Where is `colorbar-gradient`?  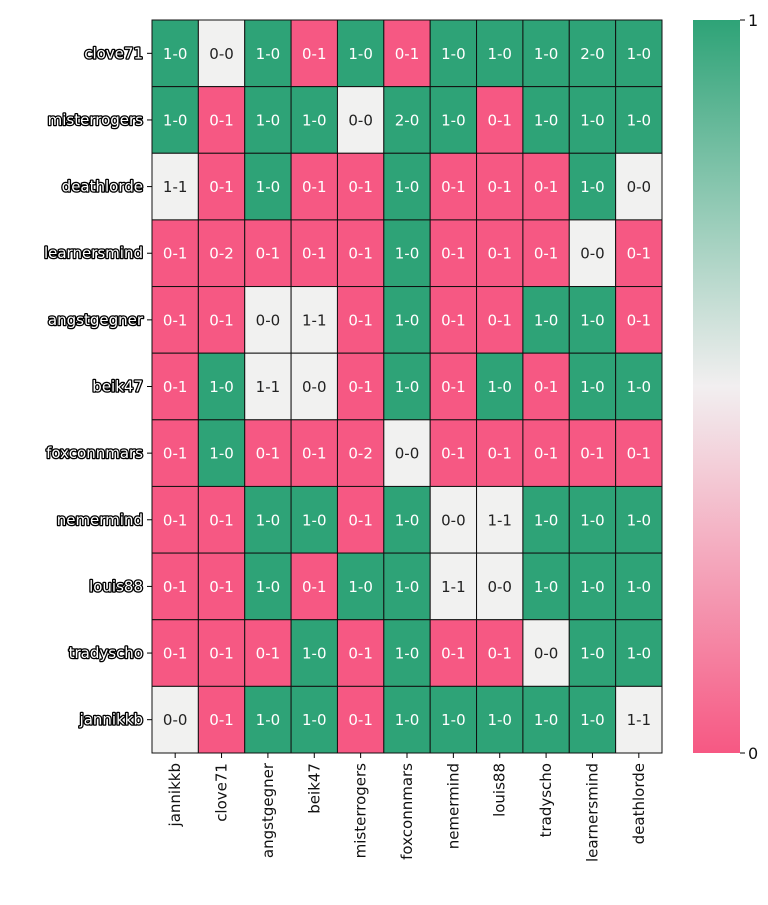
colorbar-gradient is located at coordinates (716, 386).